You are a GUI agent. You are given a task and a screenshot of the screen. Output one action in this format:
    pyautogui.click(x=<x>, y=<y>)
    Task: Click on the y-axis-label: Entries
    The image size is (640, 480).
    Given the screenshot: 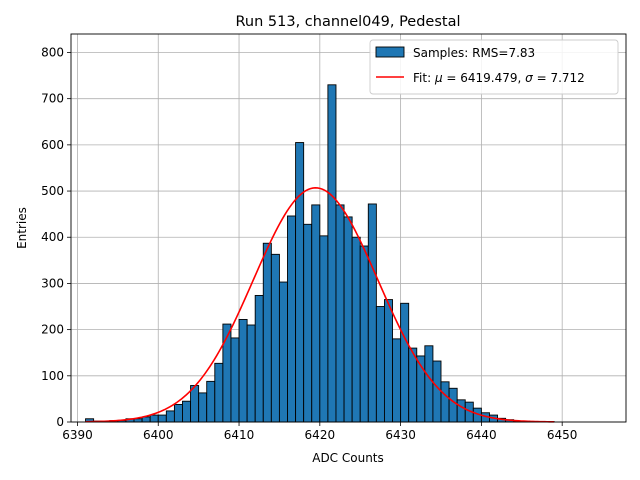 What is the action you would take?
    pyautogui.click(x=22, y=228)
    